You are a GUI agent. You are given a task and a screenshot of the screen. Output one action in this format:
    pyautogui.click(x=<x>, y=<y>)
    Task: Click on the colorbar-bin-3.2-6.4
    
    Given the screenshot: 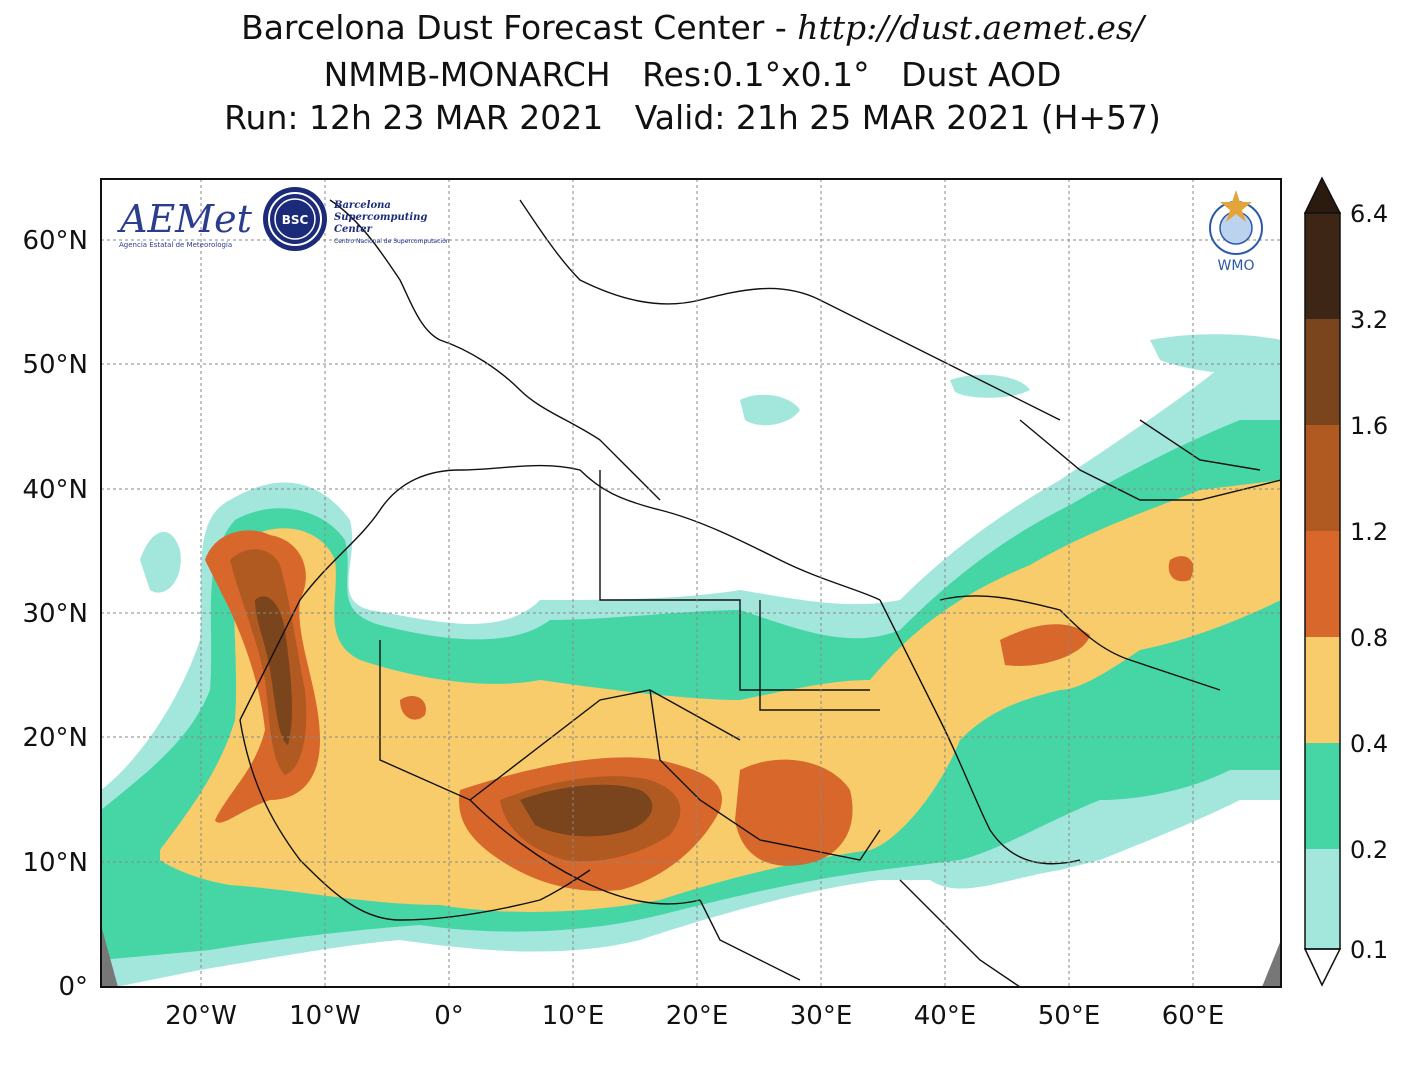 What is the action you would take?
    pyautogui.click(x=1322, y=266)
    